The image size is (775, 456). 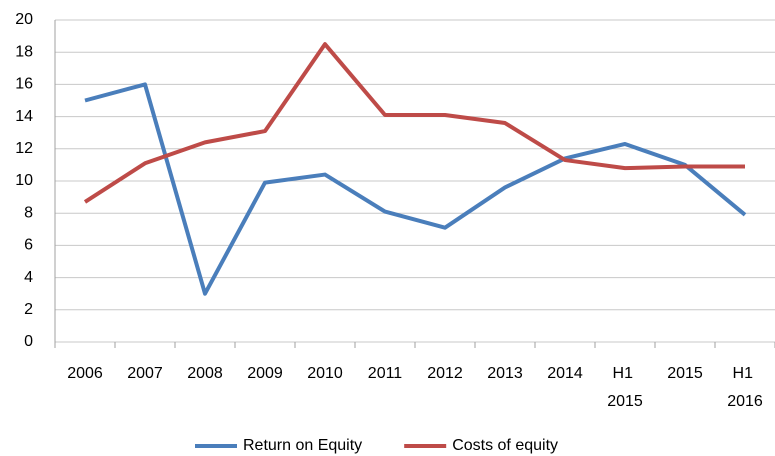 I want to click on y-tick-label: 18, so click(x=24, y=51).